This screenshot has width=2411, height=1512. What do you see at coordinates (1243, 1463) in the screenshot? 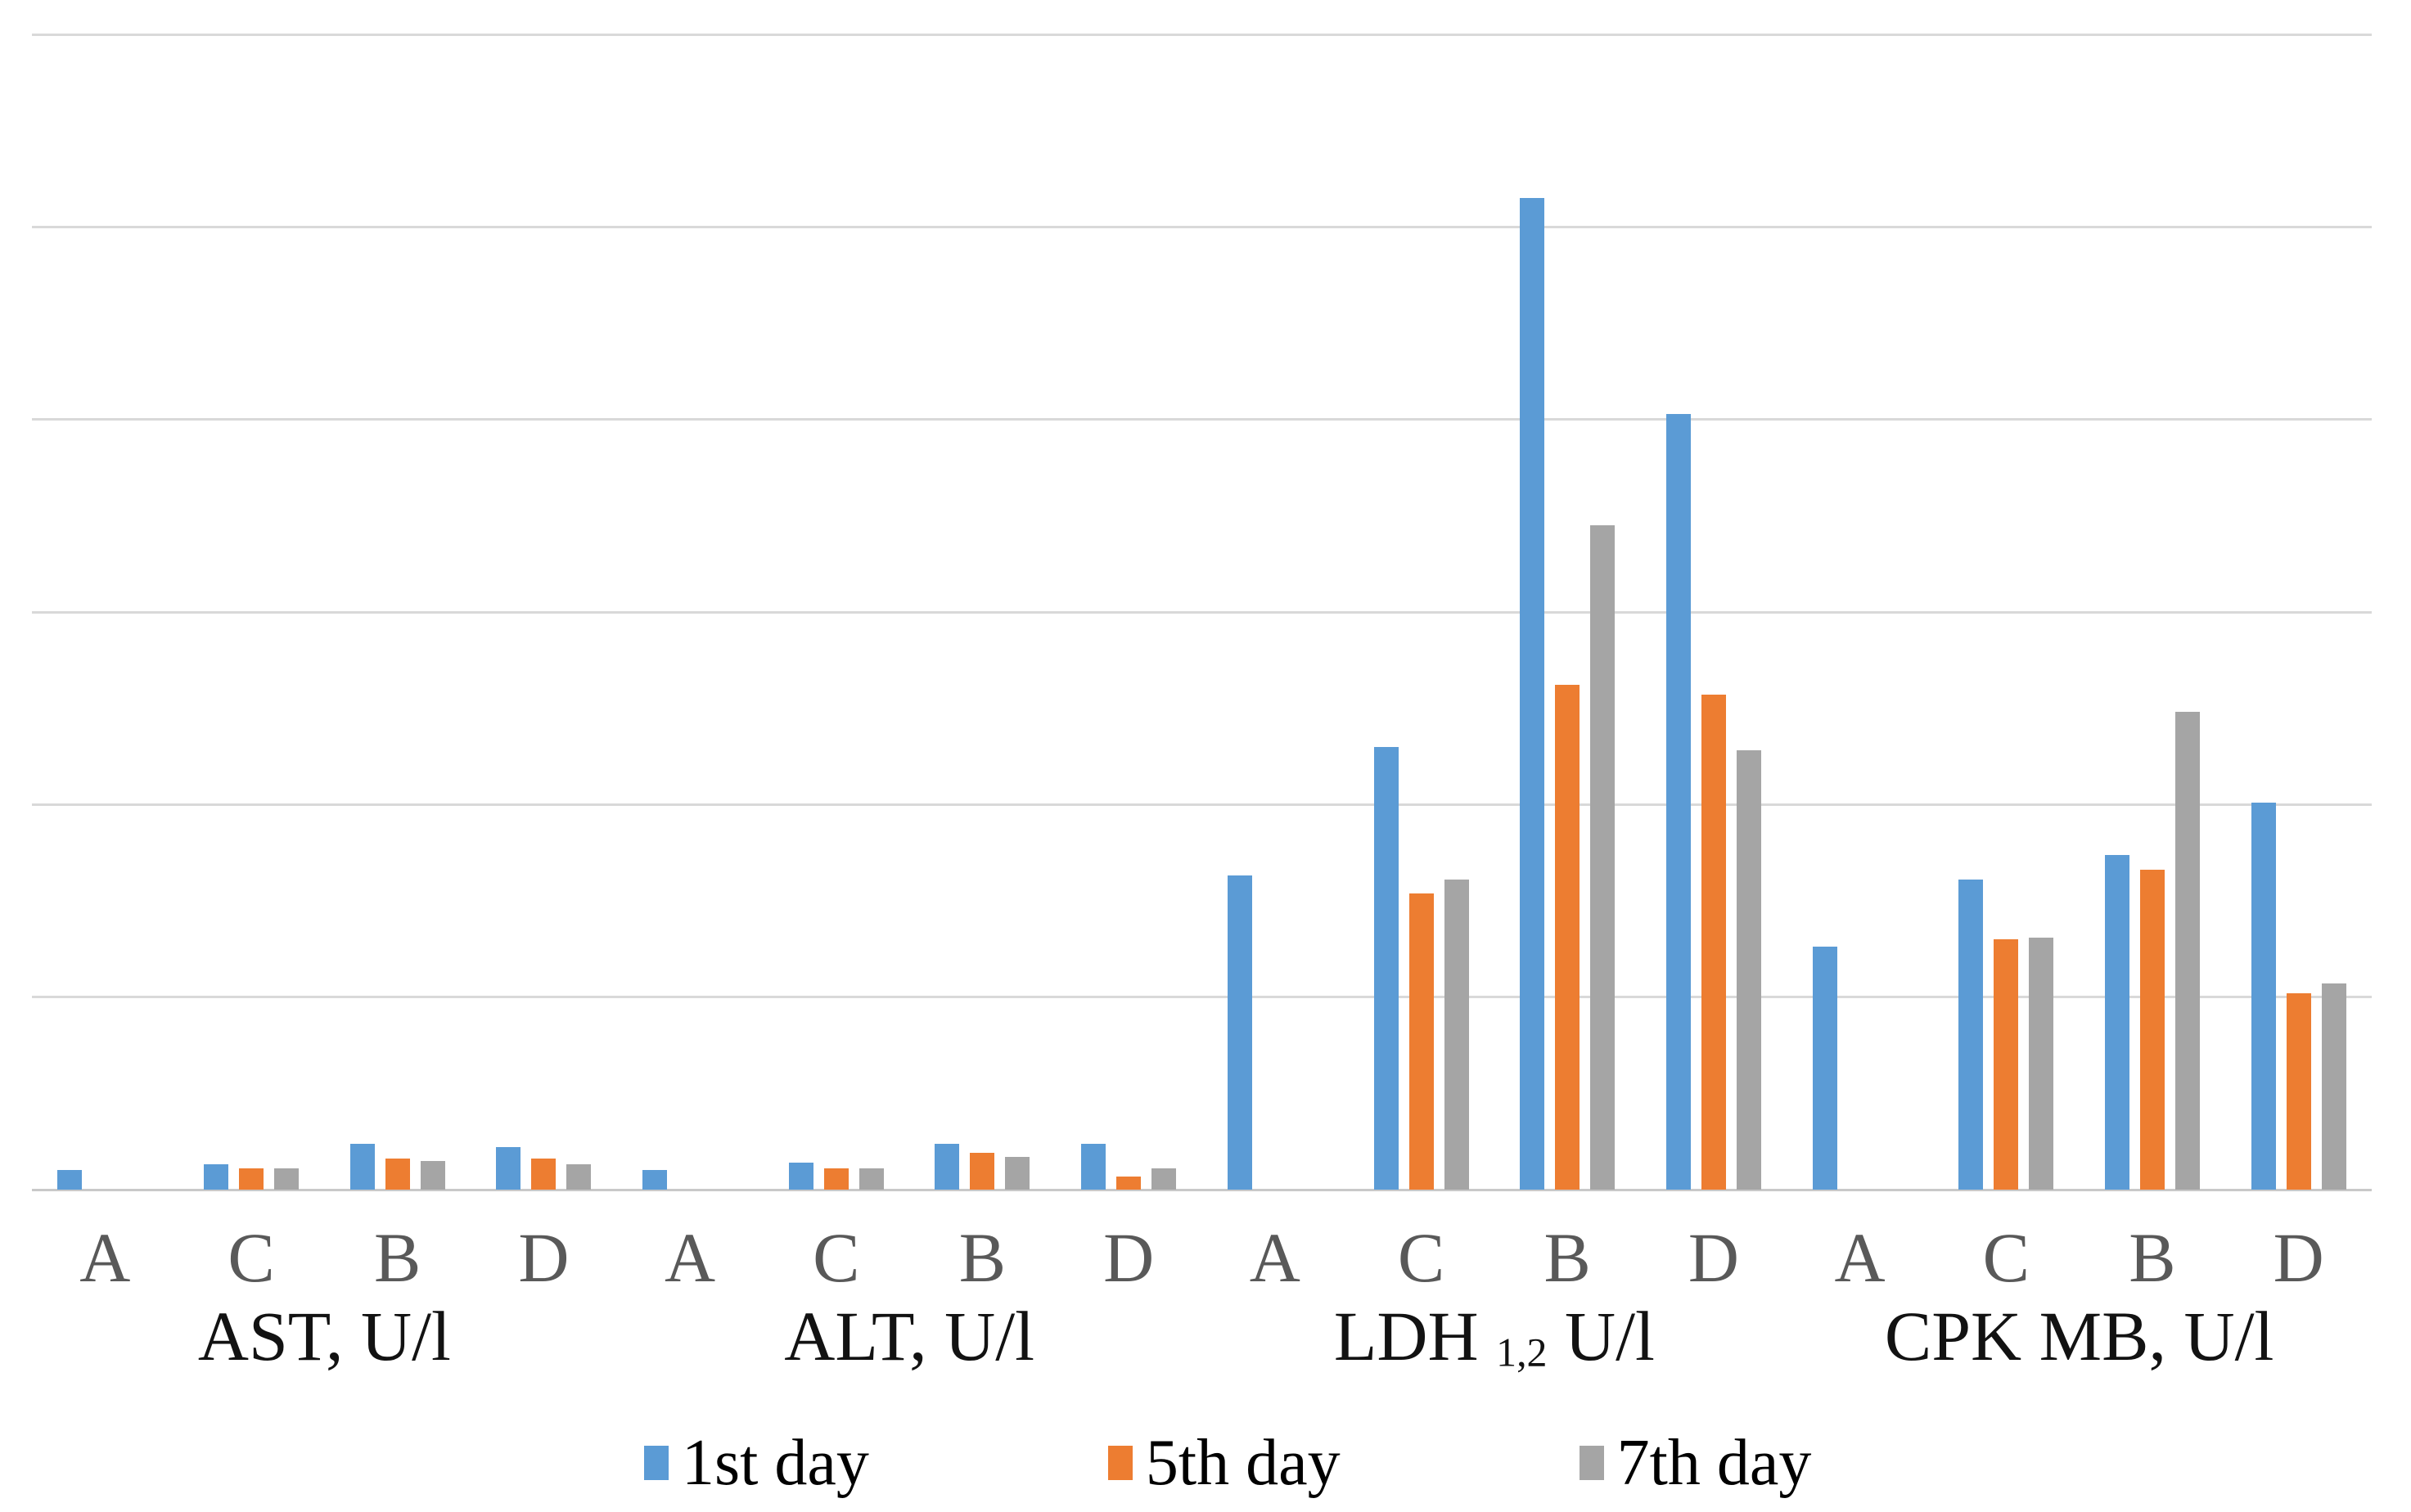
I see `legend-label: 5th day` at bounding box center [1243, 1463].